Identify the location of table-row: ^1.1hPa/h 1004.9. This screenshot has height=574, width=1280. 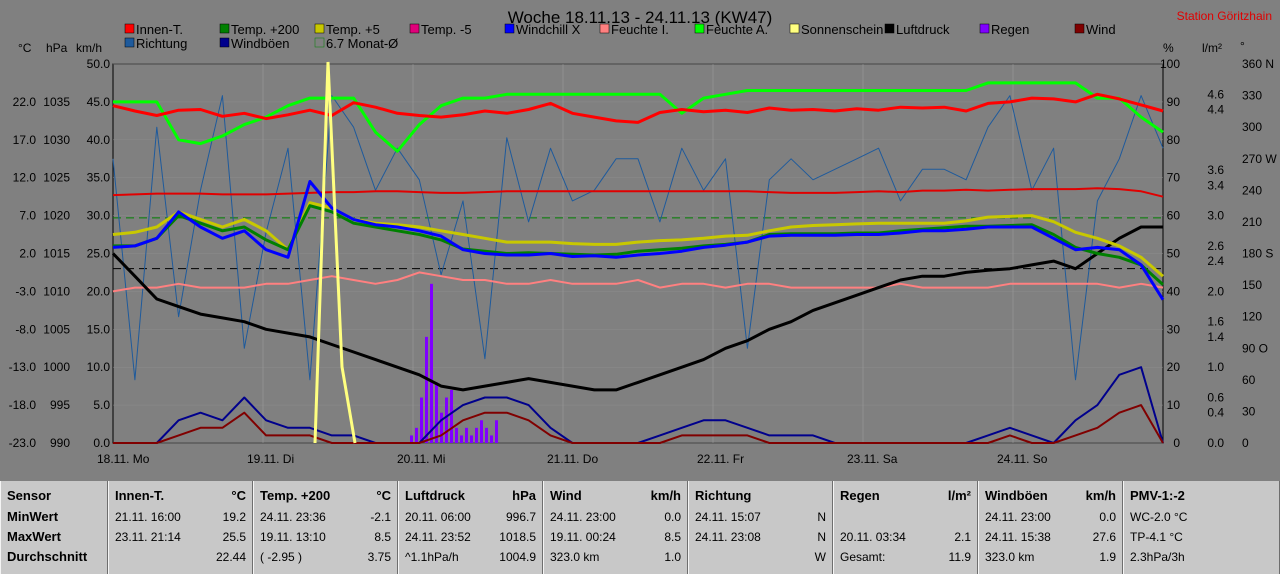
(470, 557).